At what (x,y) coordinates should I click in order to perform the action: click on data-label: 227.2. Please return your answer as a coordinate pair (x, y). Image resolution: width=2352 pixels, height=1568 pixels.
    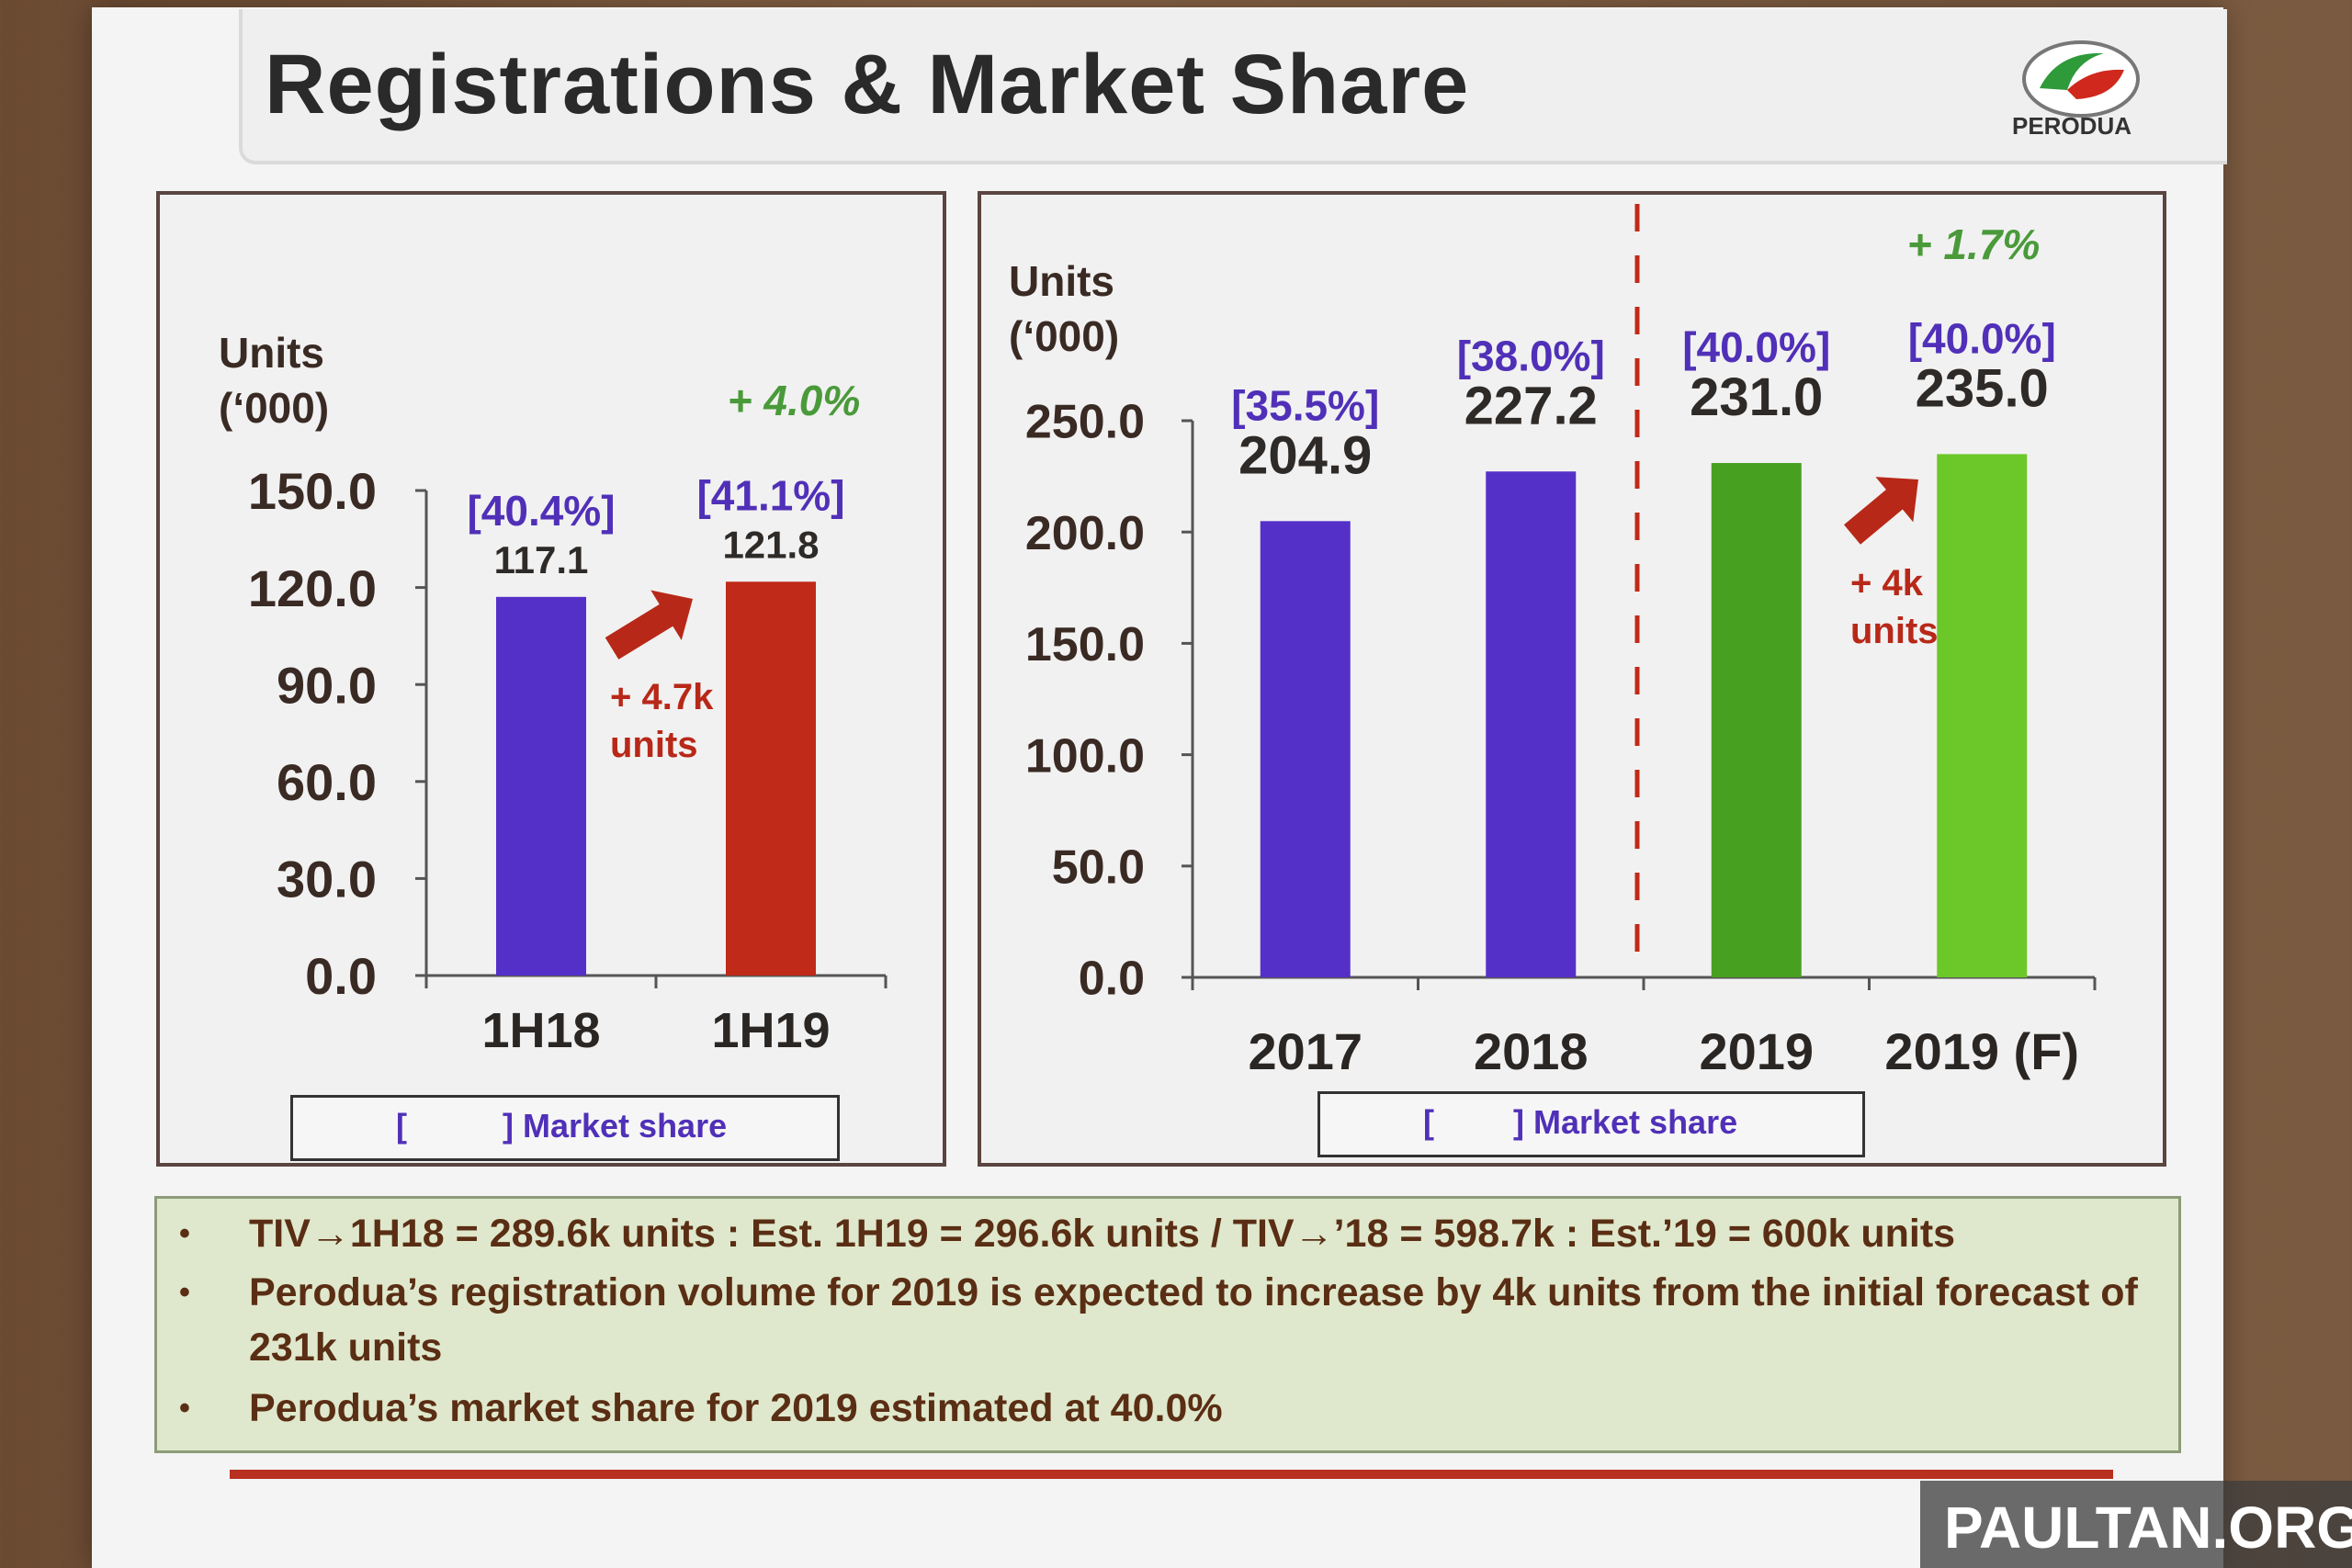
    Looking at the image, I should click on (1531, 406).